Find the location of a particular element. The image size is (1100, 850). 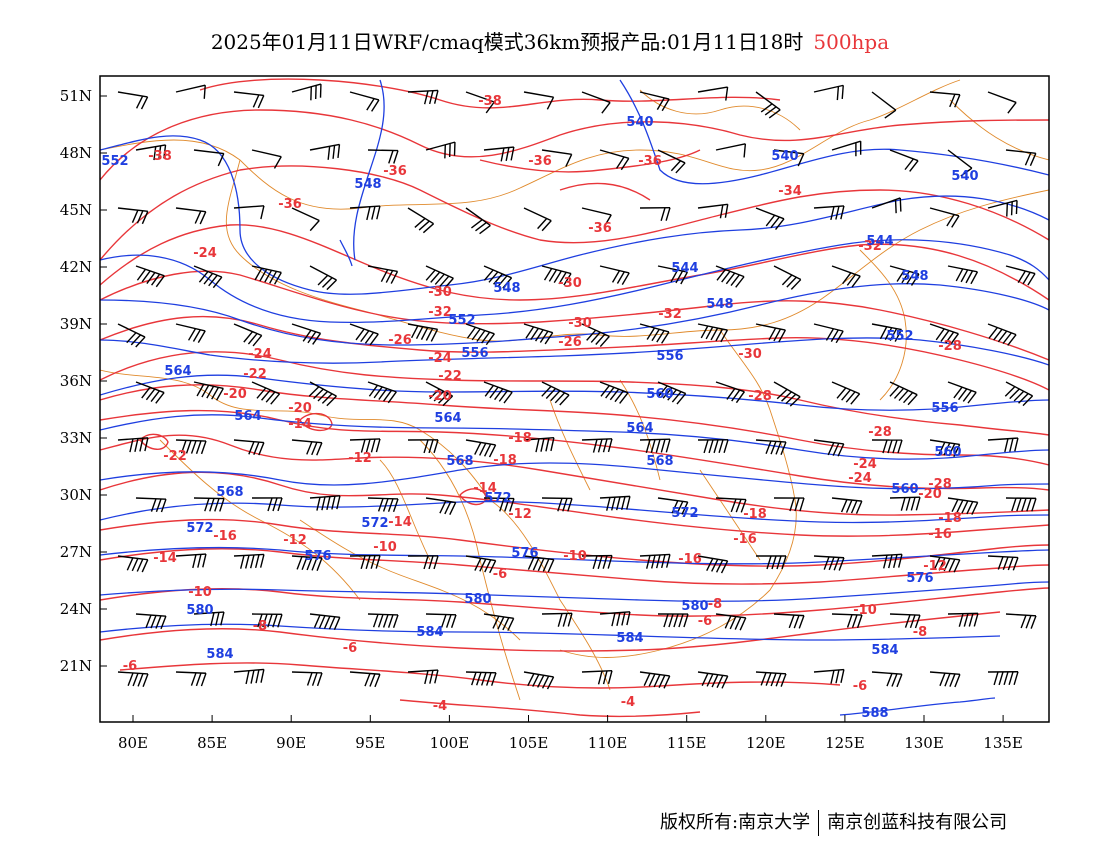

temperature-contour-label: -14 is located at coordinates (400, 522).